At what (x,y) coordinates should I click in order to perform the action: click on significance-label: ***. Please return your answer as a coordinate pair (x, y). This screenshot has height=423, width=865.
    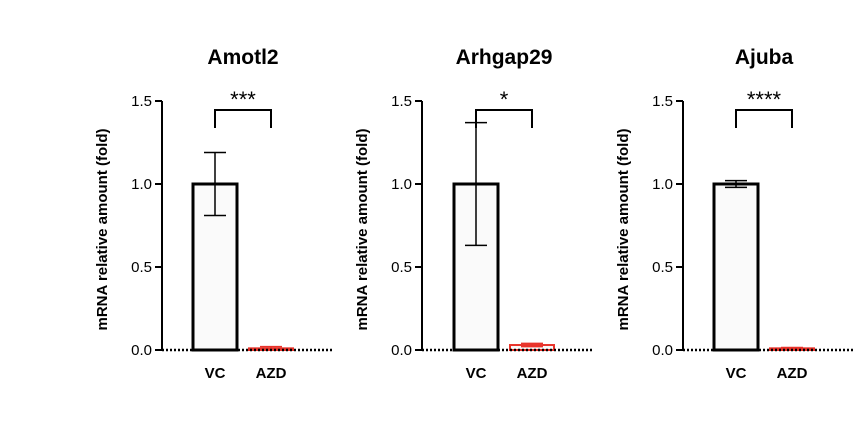
    Looking at the image, I should click on (243, 99).